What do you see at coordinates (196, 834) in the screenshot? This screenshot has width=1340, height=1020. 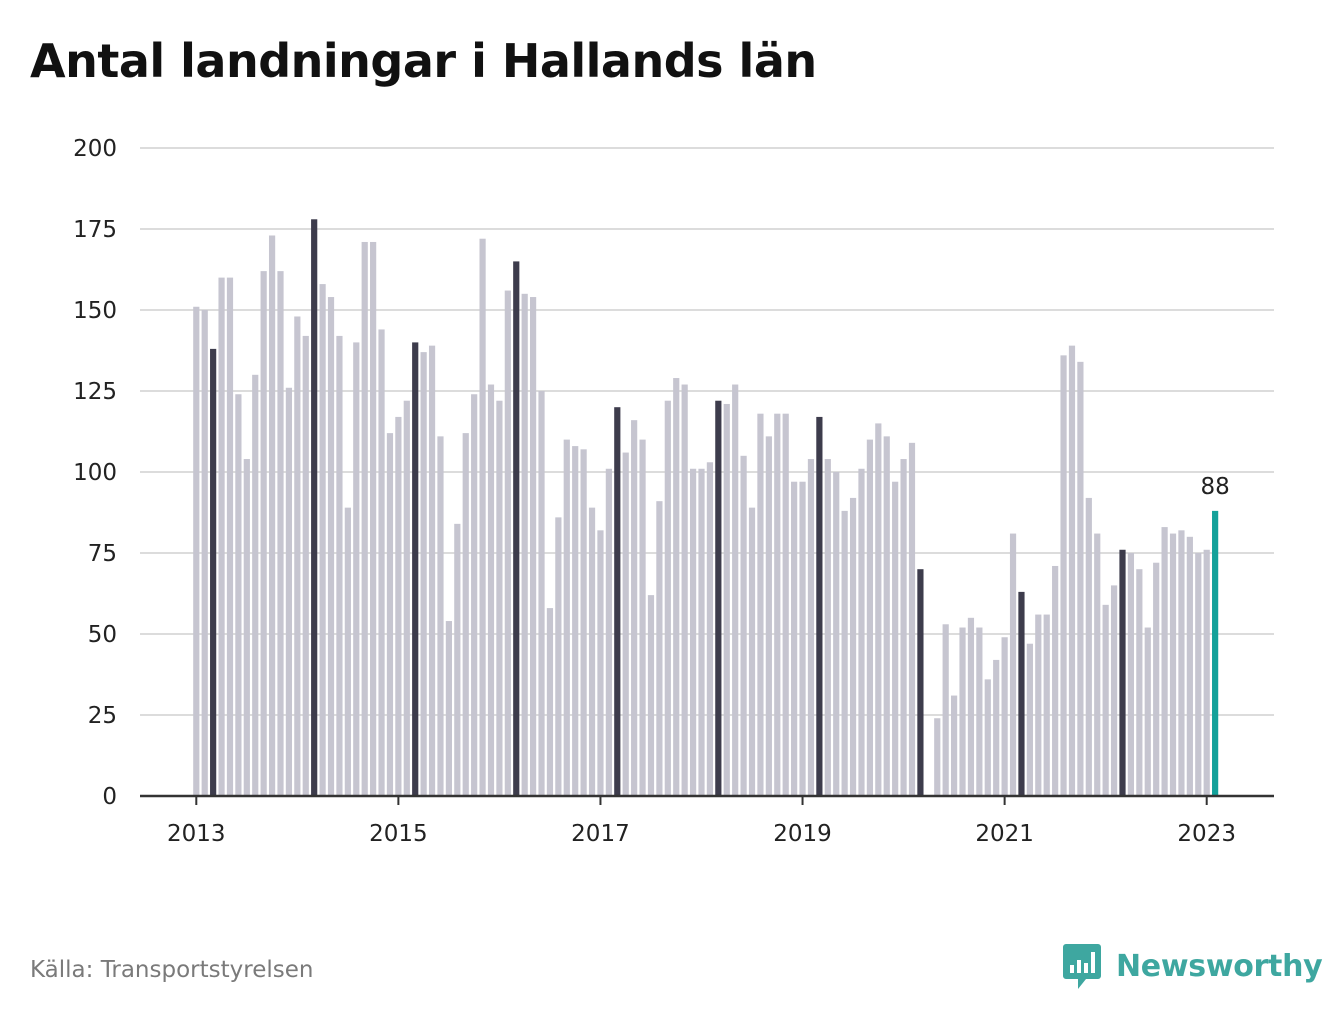 I see `x-tick-label: 2013` at bounding box center [196, 834].